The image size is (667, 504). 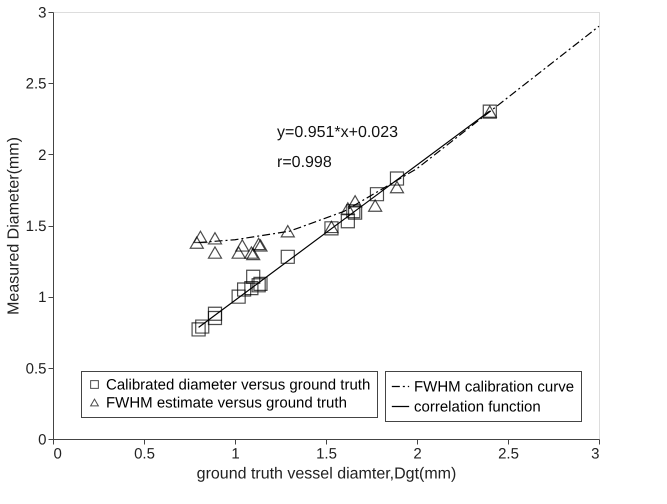 I want to click on y-tick-label: 3, so click(x=42, y=13).